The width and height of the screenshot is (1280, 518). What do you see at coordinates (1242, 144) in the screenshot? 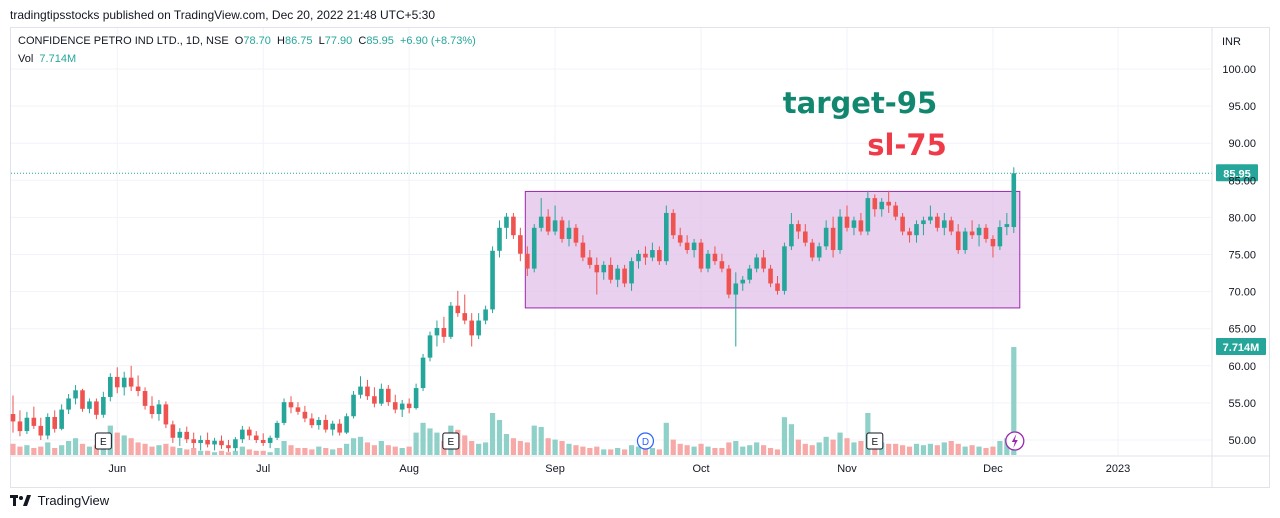
I see `price-tick-label: 90.00` at bounding box center [1242, 144].